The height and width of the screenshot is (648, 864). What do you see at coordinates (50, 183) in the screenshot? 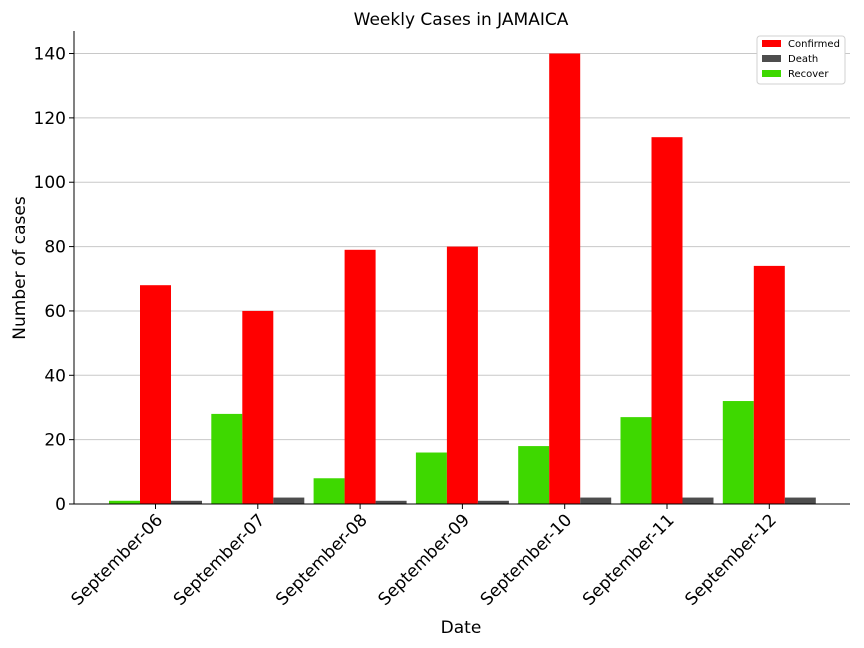
I see `y-tick-label: 100` at bounding box center [50, 183].